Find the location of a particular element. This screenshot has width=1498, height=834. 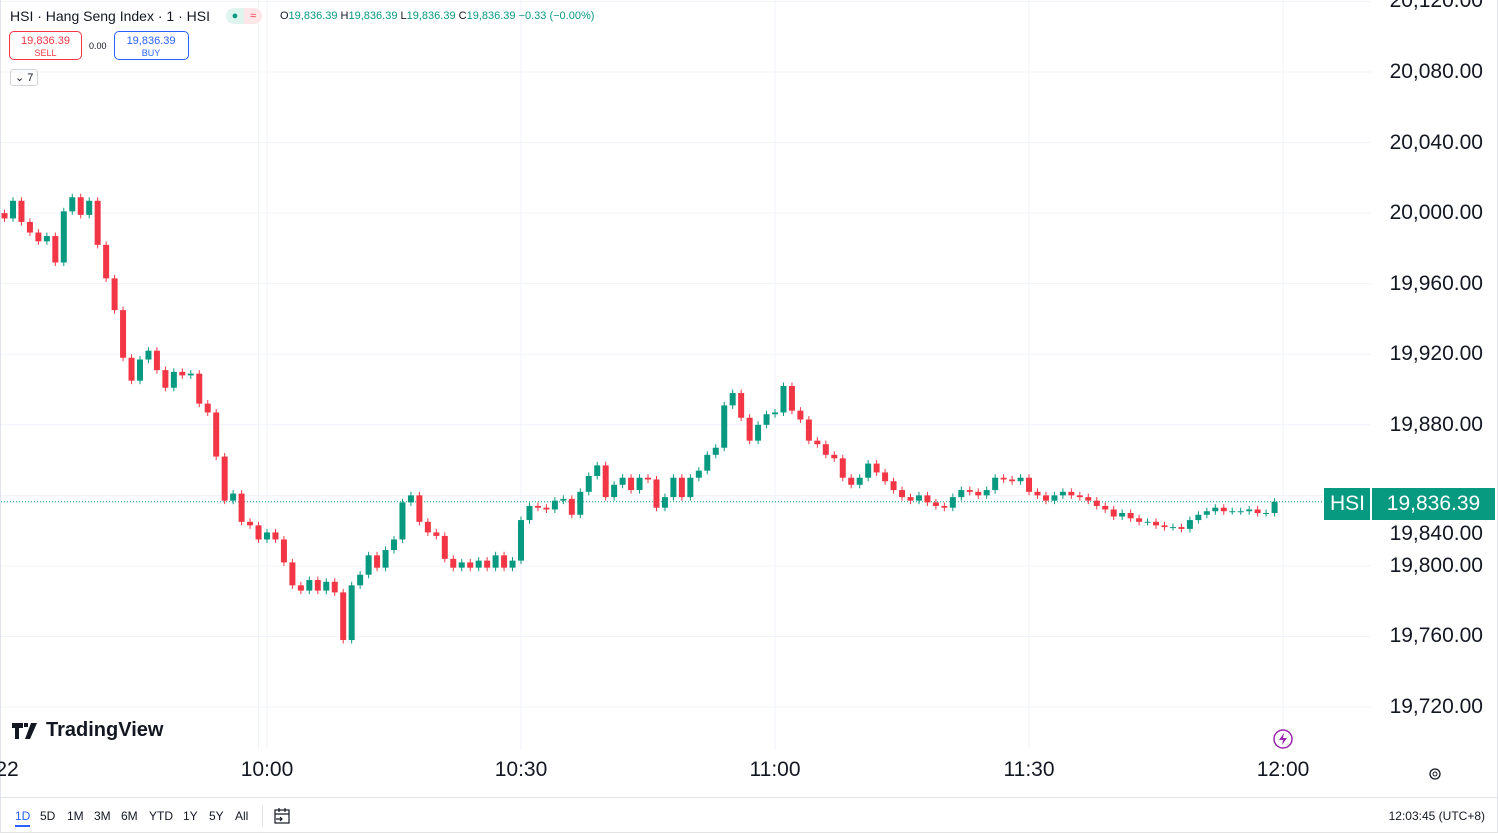

high-label: H is located at coordinates (344, 16).